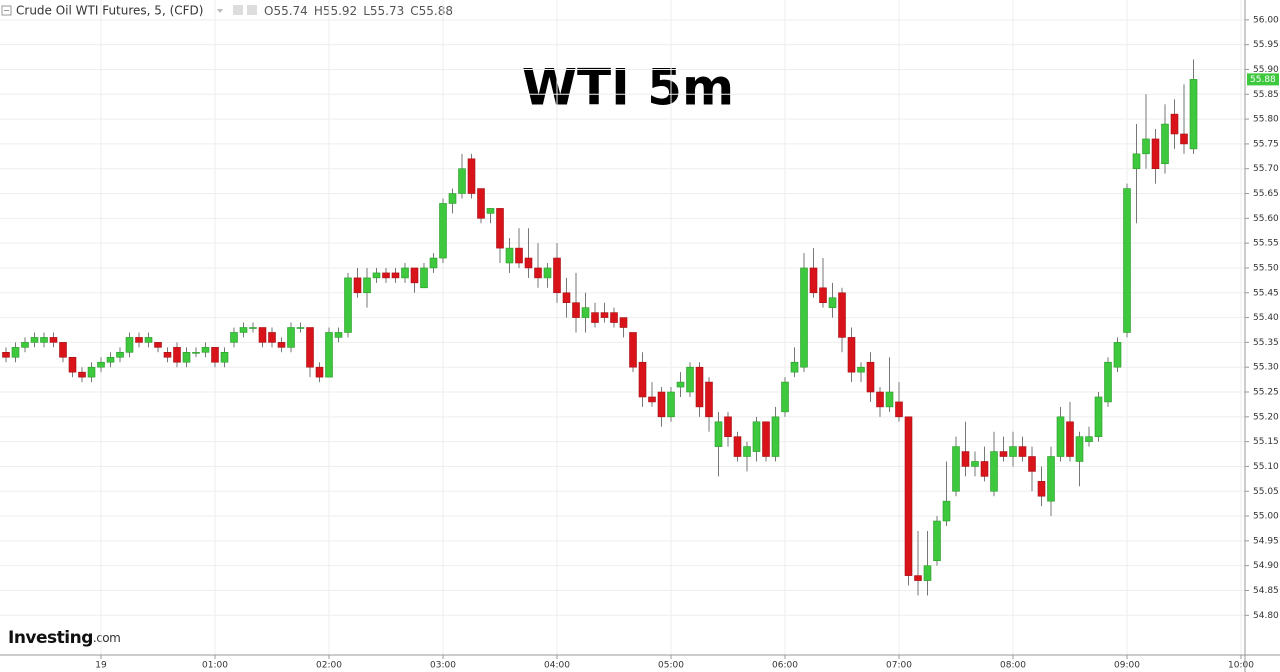 This screenshot has height=672, width=1280. Describe the element at coordinates (671, 666) in the screenshot. I see `x-tick-label: 05:00` at that location.